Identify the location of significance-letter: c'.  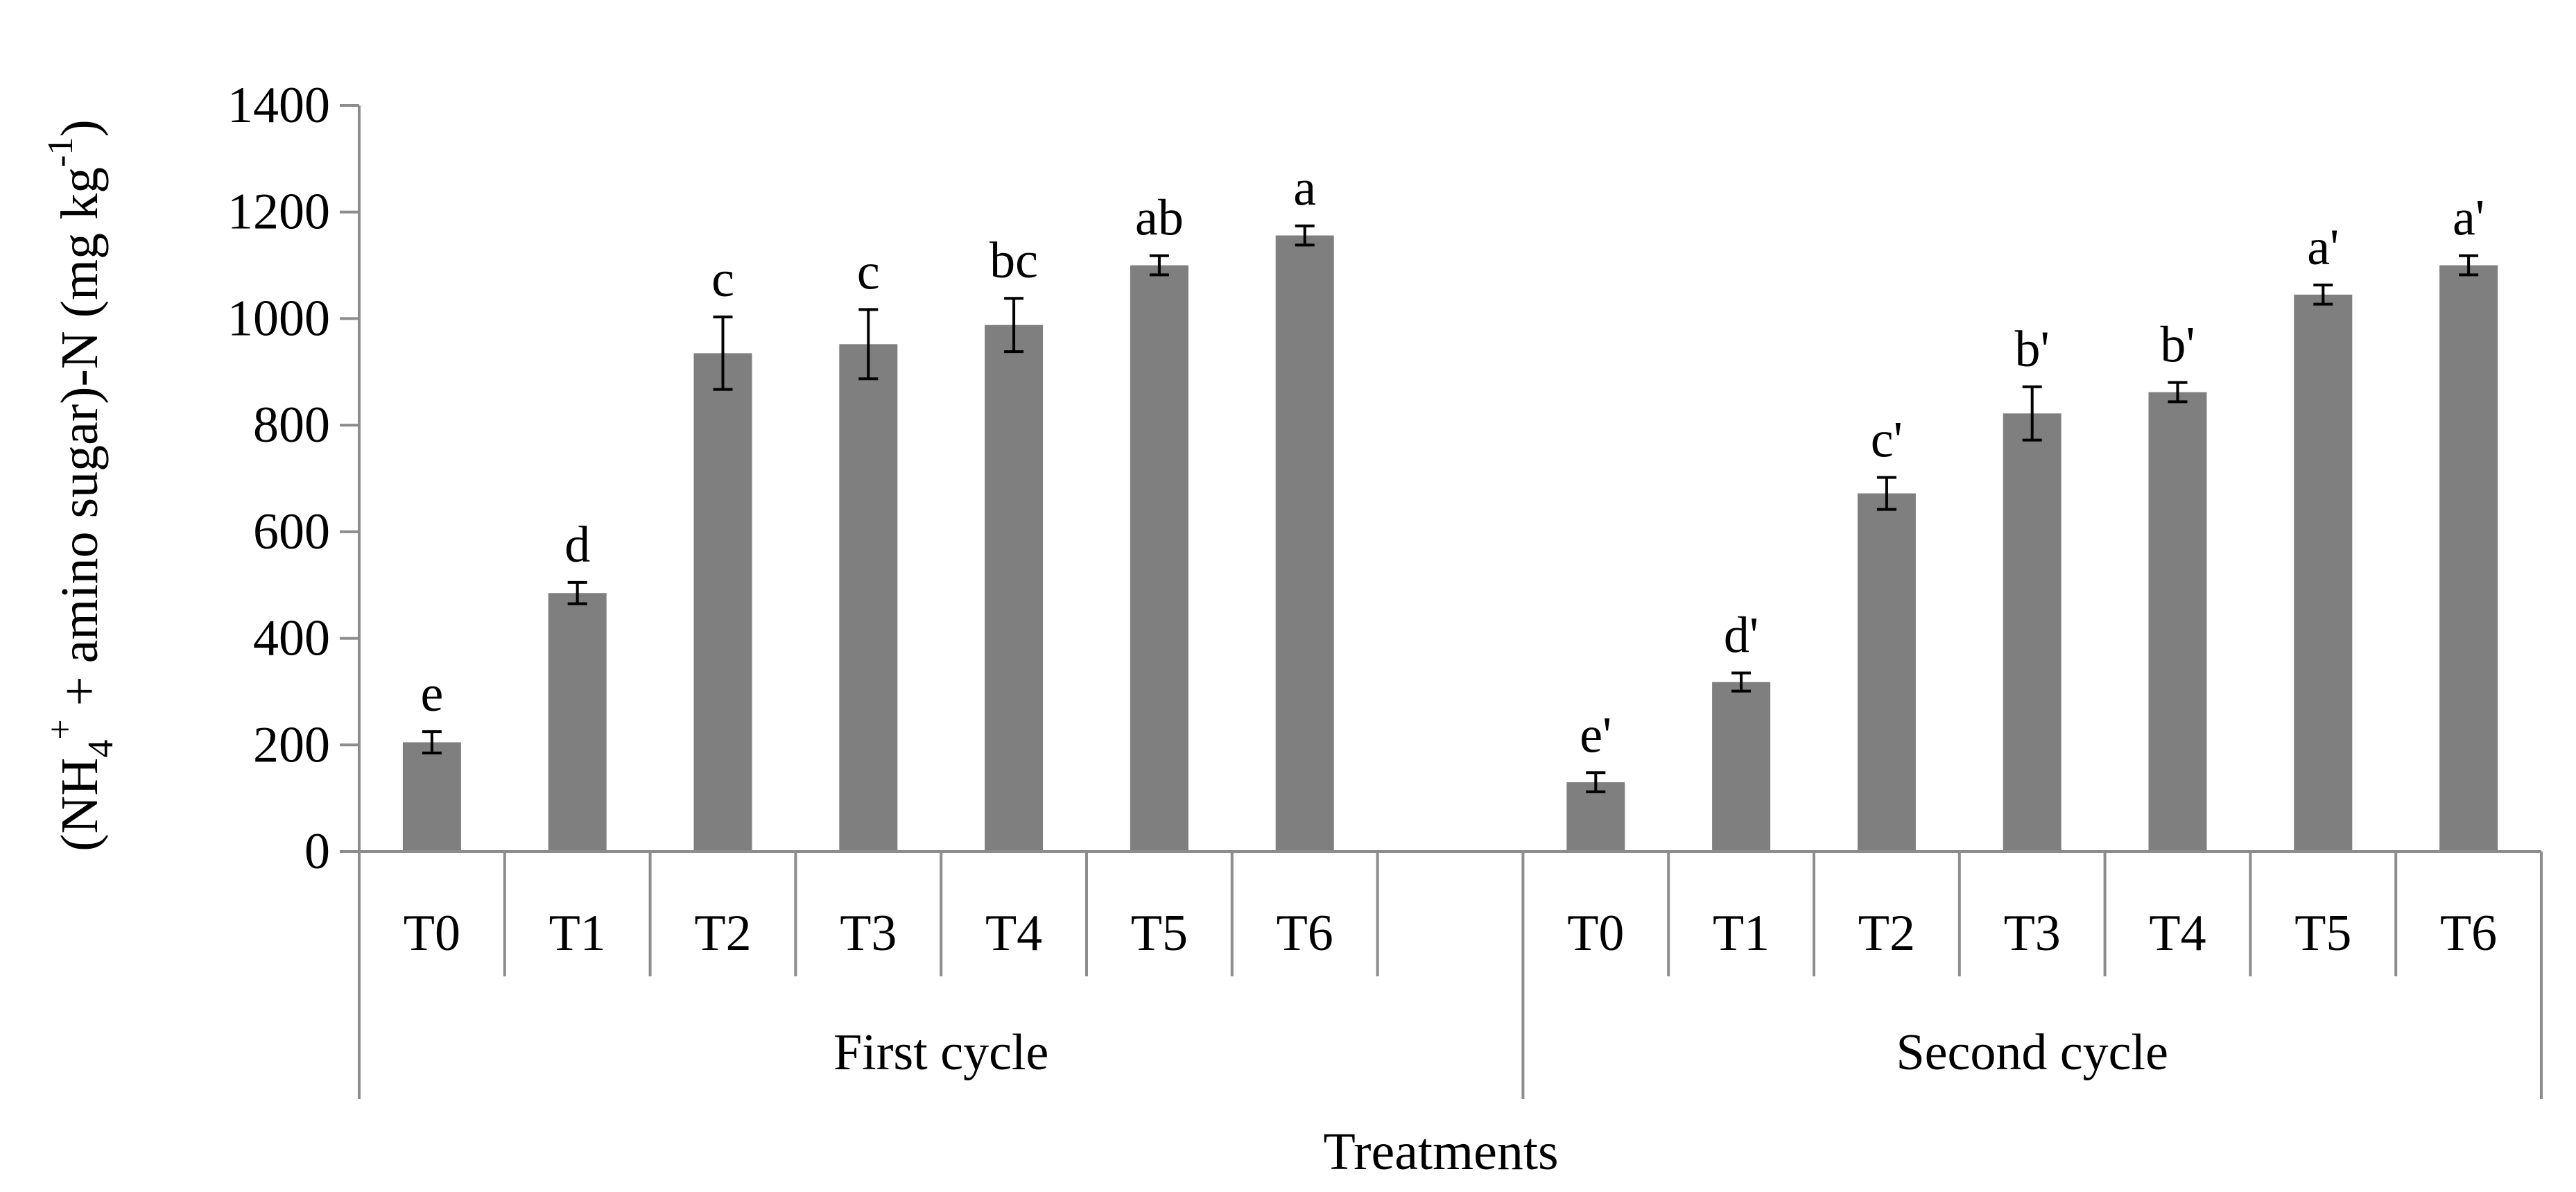
(1887, 439).